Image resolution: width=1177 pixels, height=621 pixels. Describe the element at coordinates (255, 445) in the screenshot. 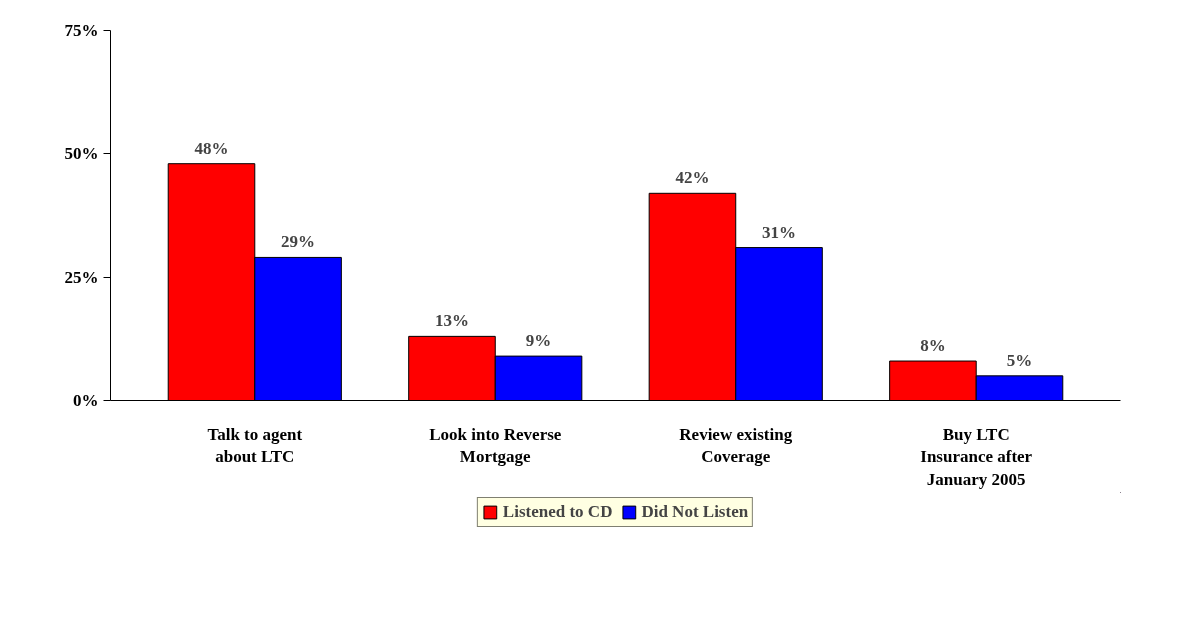

I see `x-tick-label: Talk to agent about LTC` at that location.